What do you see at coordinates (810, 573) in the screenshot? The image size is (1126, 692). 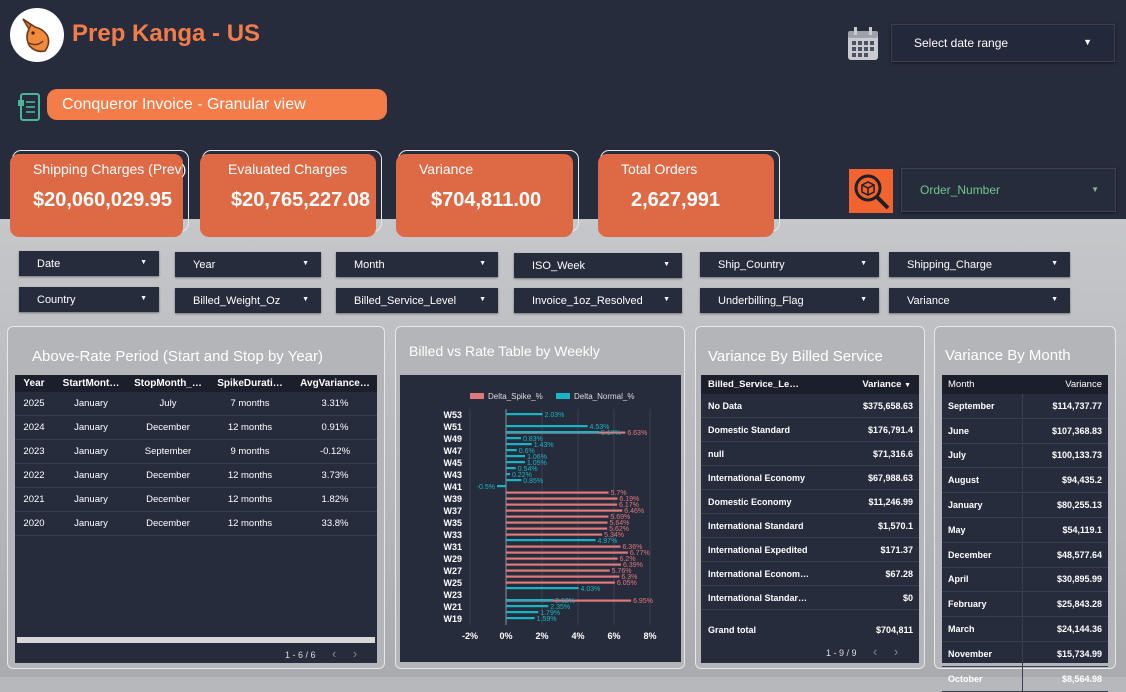 I see `table-row: International Econom… $67.28` at bounding box center [810, 573].